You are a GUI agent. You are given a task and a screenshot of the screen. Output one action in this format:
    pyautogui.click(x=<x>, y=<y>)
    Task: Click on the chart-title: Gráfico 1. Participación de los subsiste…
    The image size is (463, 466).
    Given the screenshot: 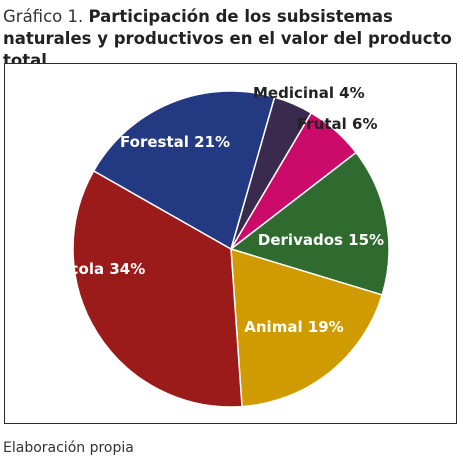 What is the action you would take?
    pyautogui.click(x=232, y=39)
    